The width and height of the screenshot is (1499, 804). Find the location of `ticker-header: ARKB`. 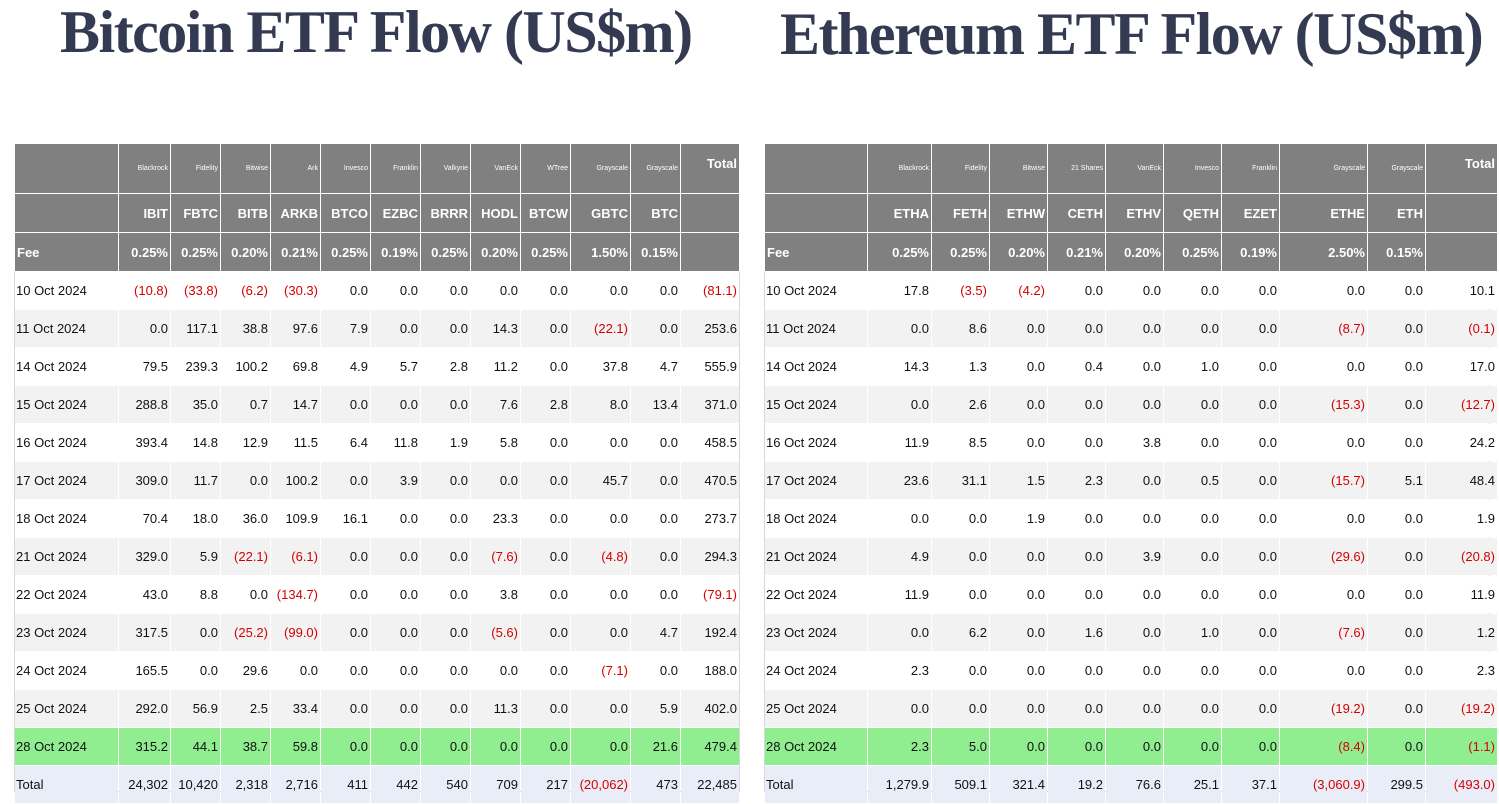

ticker-header: ARKB is located at coordinates (295, 213).